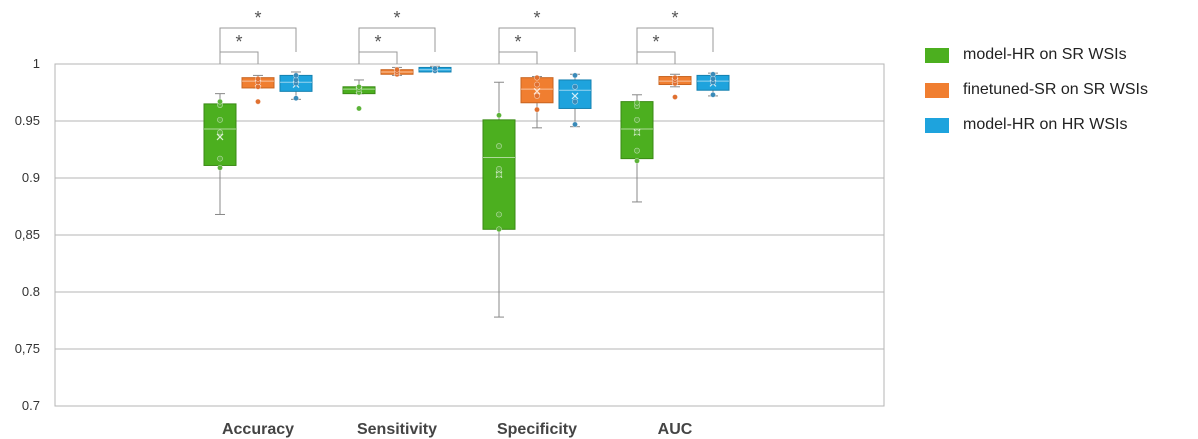 The width and height of the screenshot is (1198, 439). What do you see at coordinates (537, 429) in the screenshot?
I see `x-tick-label: Specificity` at bounding box center [537, 429].